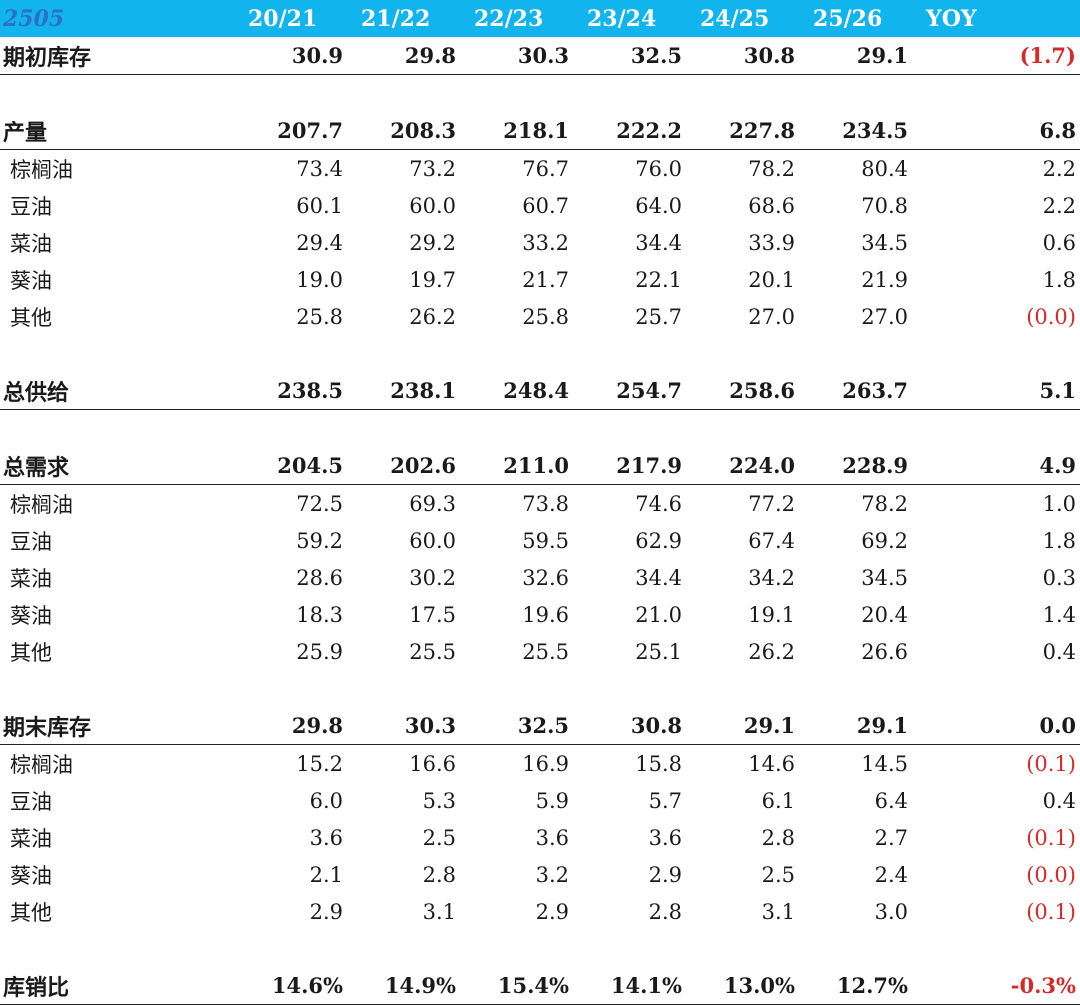 The width and height of the screenshot is (1080, 1005). I want to click on value-cell: 28.6, so click(319, 577).